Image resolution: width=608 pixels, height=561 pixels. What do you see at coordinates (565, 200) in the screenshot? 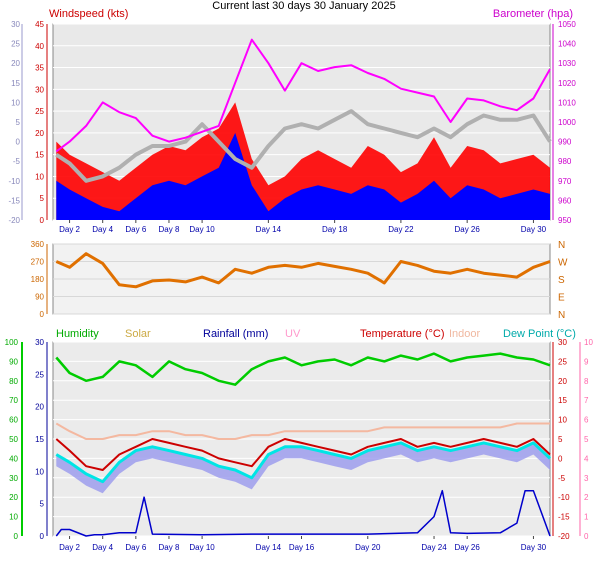
I see `barometer-tick-label: 960` at bounding box center [565, 200].